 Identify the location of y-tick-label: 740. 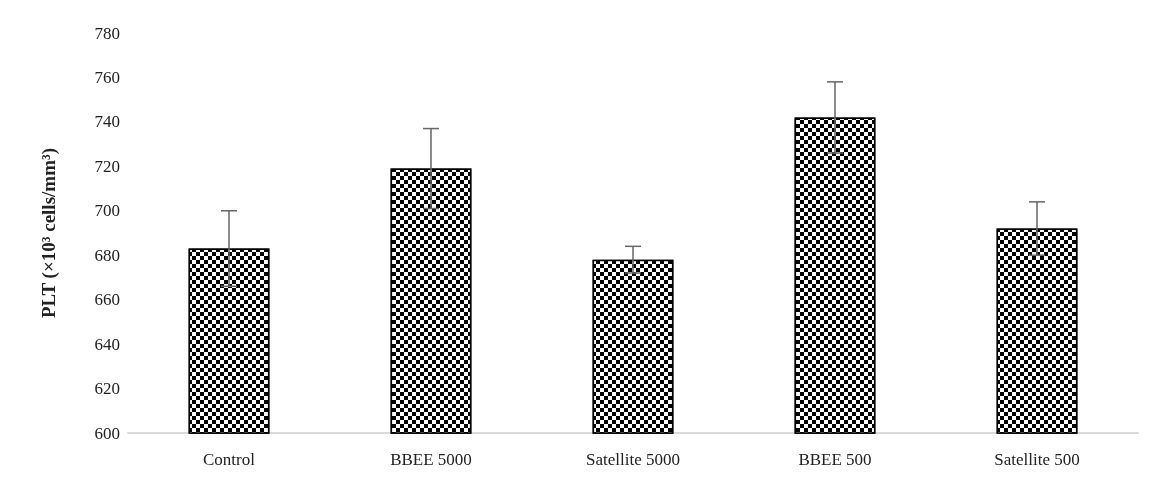
(107, 122).